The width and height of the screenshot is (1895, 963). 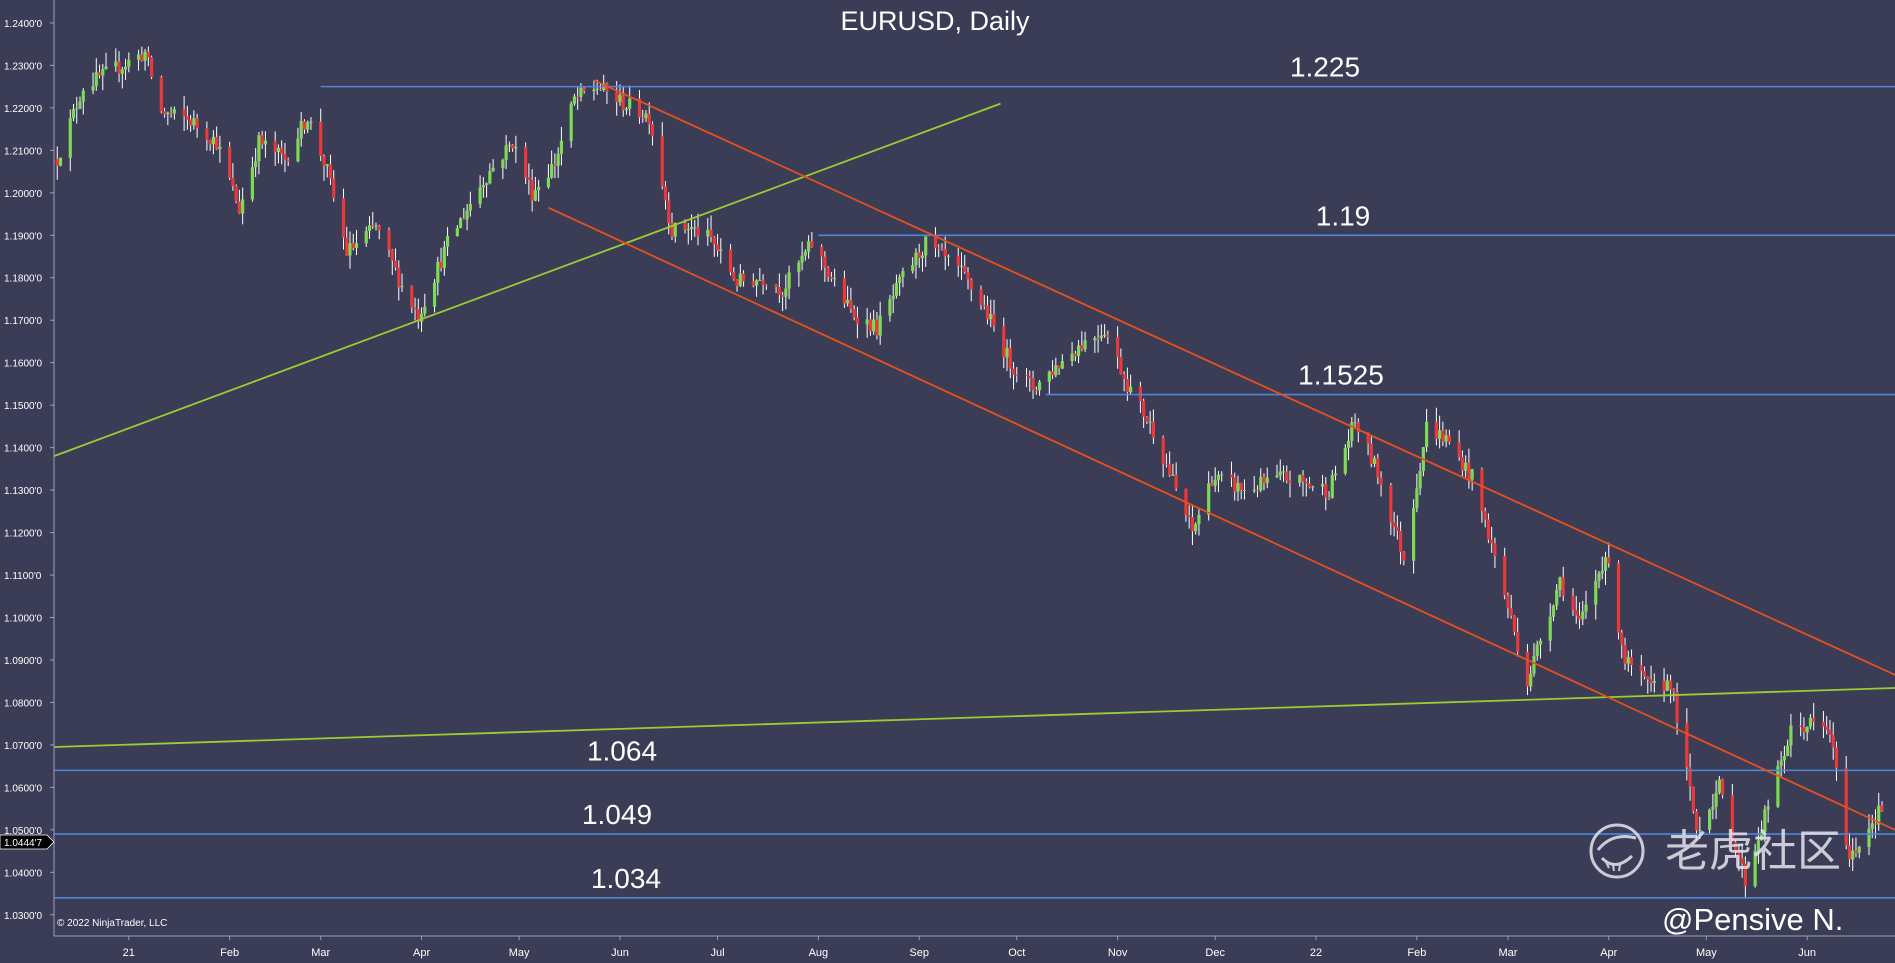 What do you see at coordinates (27, 842) in the screenshot?
I see `current-price-badge-shape` at bounding box center [27, 842].